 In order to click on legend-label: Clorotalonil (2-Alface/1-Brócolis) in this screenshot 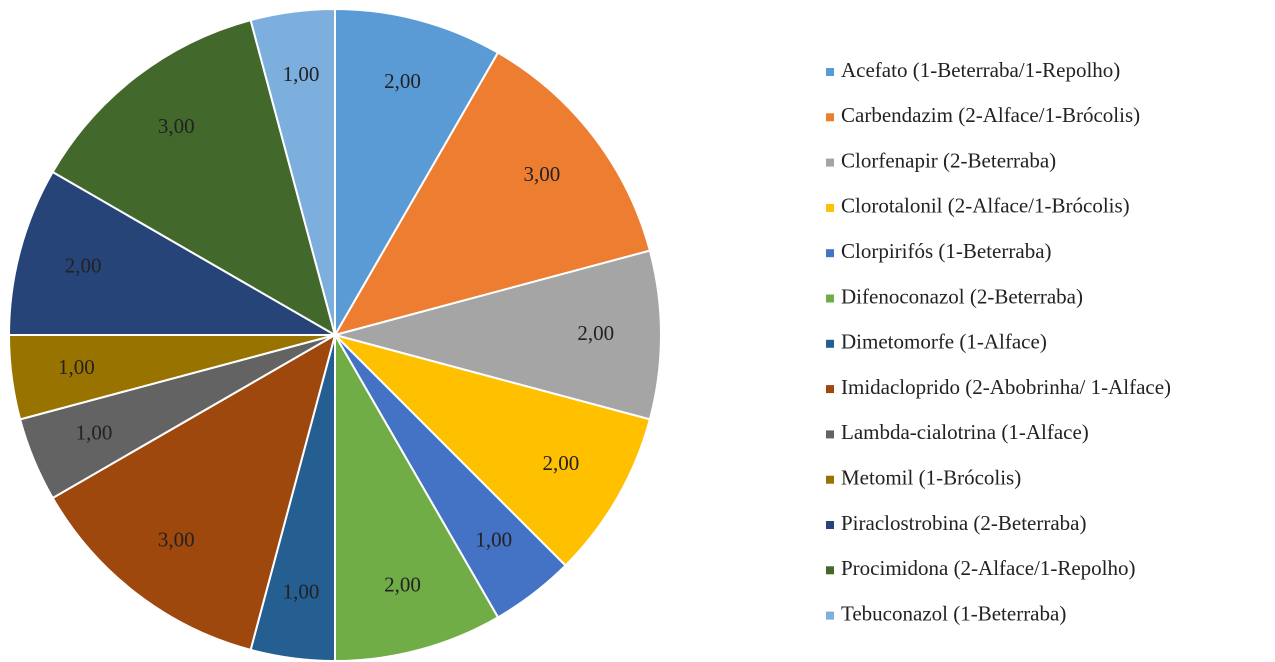, I will do `click(985, 206)`.